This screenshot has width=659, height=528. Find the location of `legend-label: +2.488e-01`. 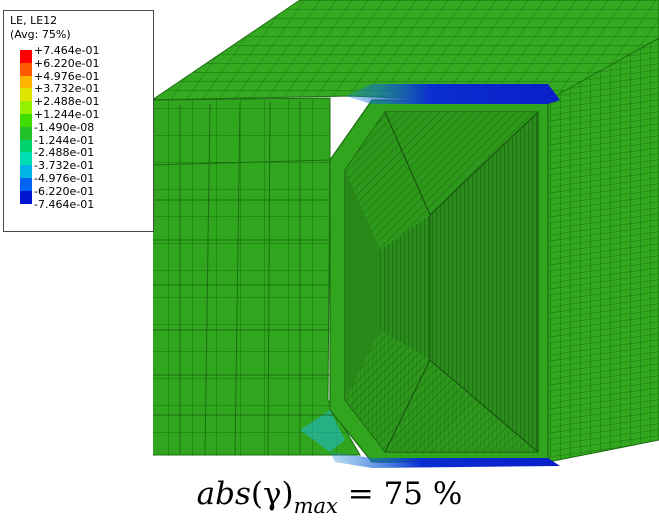

legend-label: +2.488e-01 is located at coordinates (67, 102).